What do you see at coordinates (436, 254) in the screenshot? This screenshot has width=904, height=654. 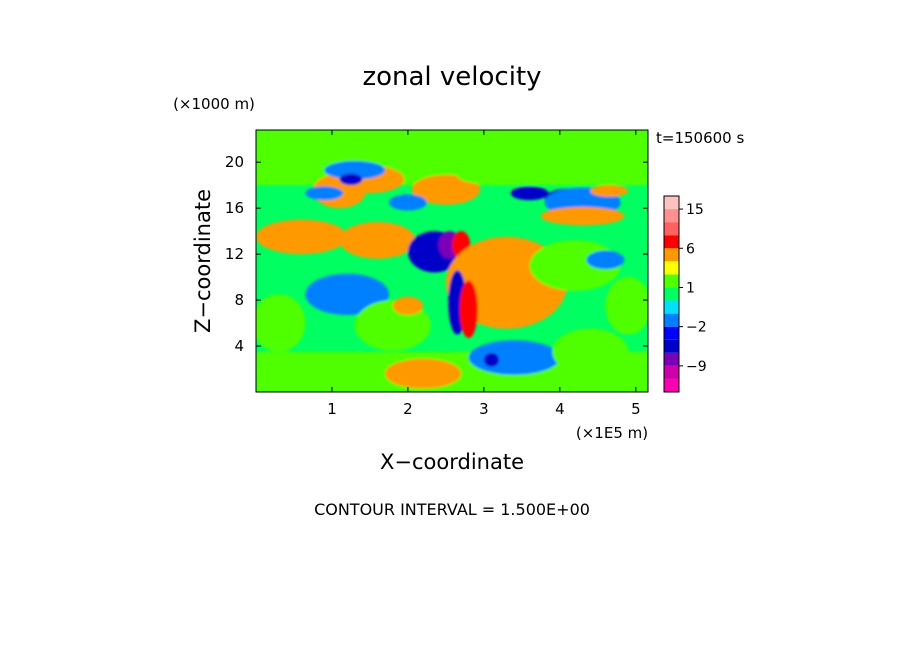 I see `y-axis: 4 8 12 16 20` at bounding box center [436, 254].